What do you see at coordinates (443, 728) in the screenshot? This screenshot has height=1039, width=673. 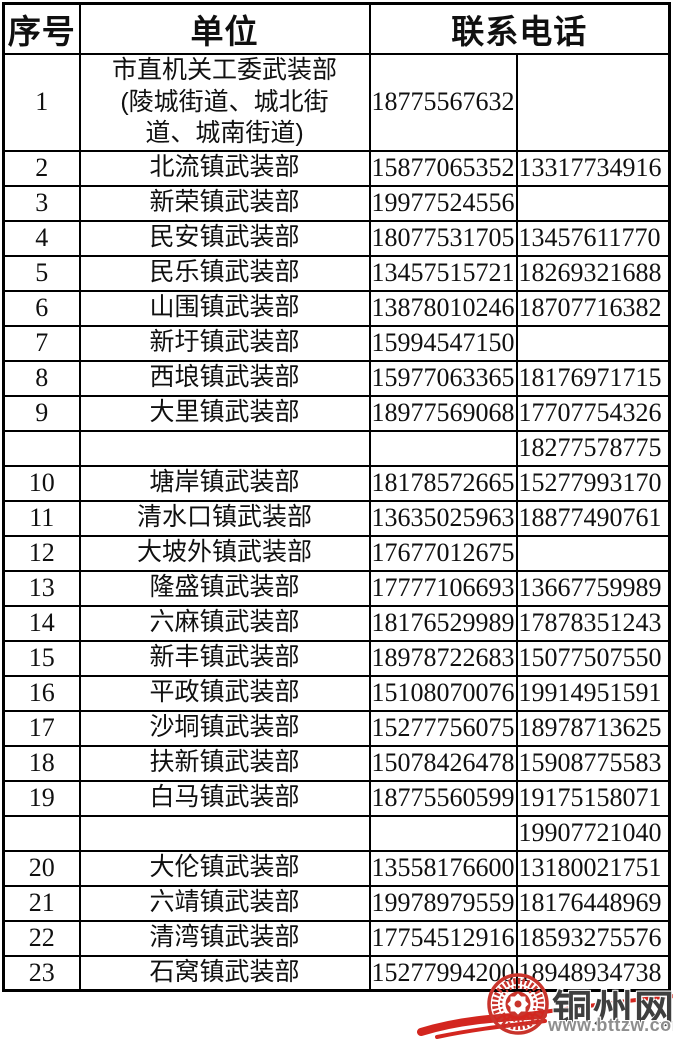 I see `phone1-cell: 15277756075` at bounding box center [443, 728].